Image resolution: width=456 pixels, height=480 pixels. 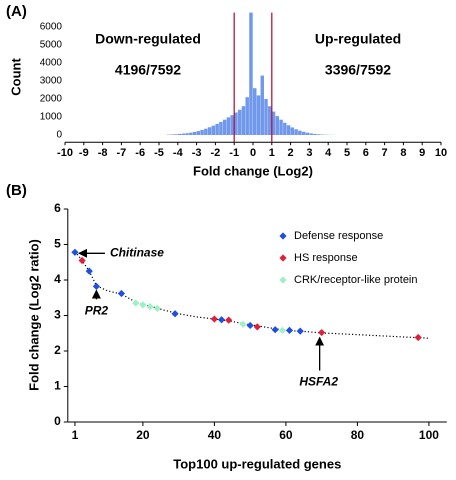 I want to click on x-axis-label: Top100 up-regulated genes, so click(x=257, y=463).